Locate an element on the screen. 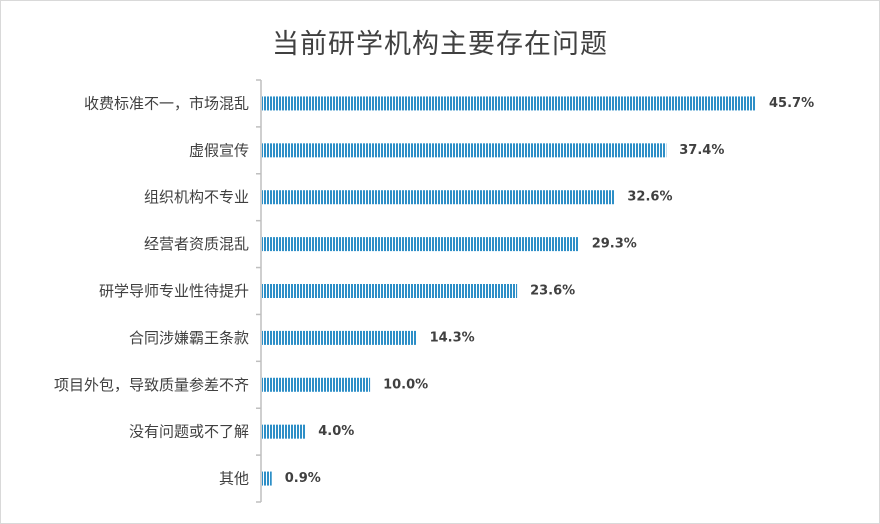 The image size is (880, 524). category-axis is located at coordinates (259, 291).